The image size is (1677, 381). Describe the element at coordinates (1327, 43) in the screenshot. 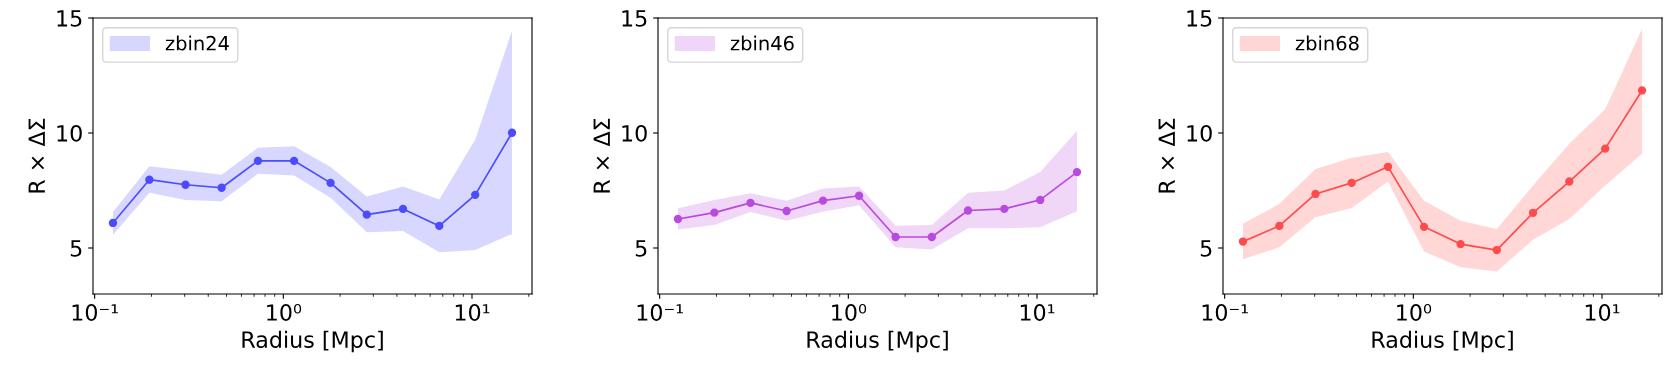

I see `legend-label: zbin68` at that location.